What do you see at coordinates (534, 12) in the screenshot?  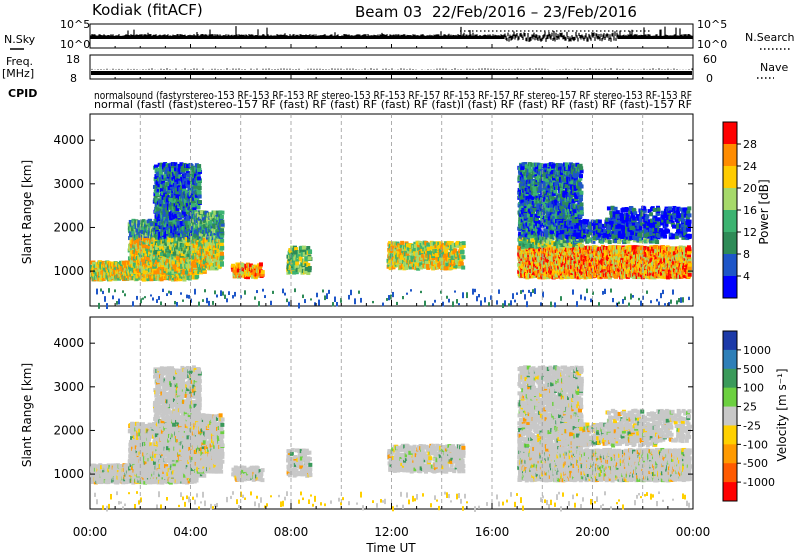 I see `date-range: 22/Feb/2016 – 23/Feb/2016` at bounding box center [534, 12].